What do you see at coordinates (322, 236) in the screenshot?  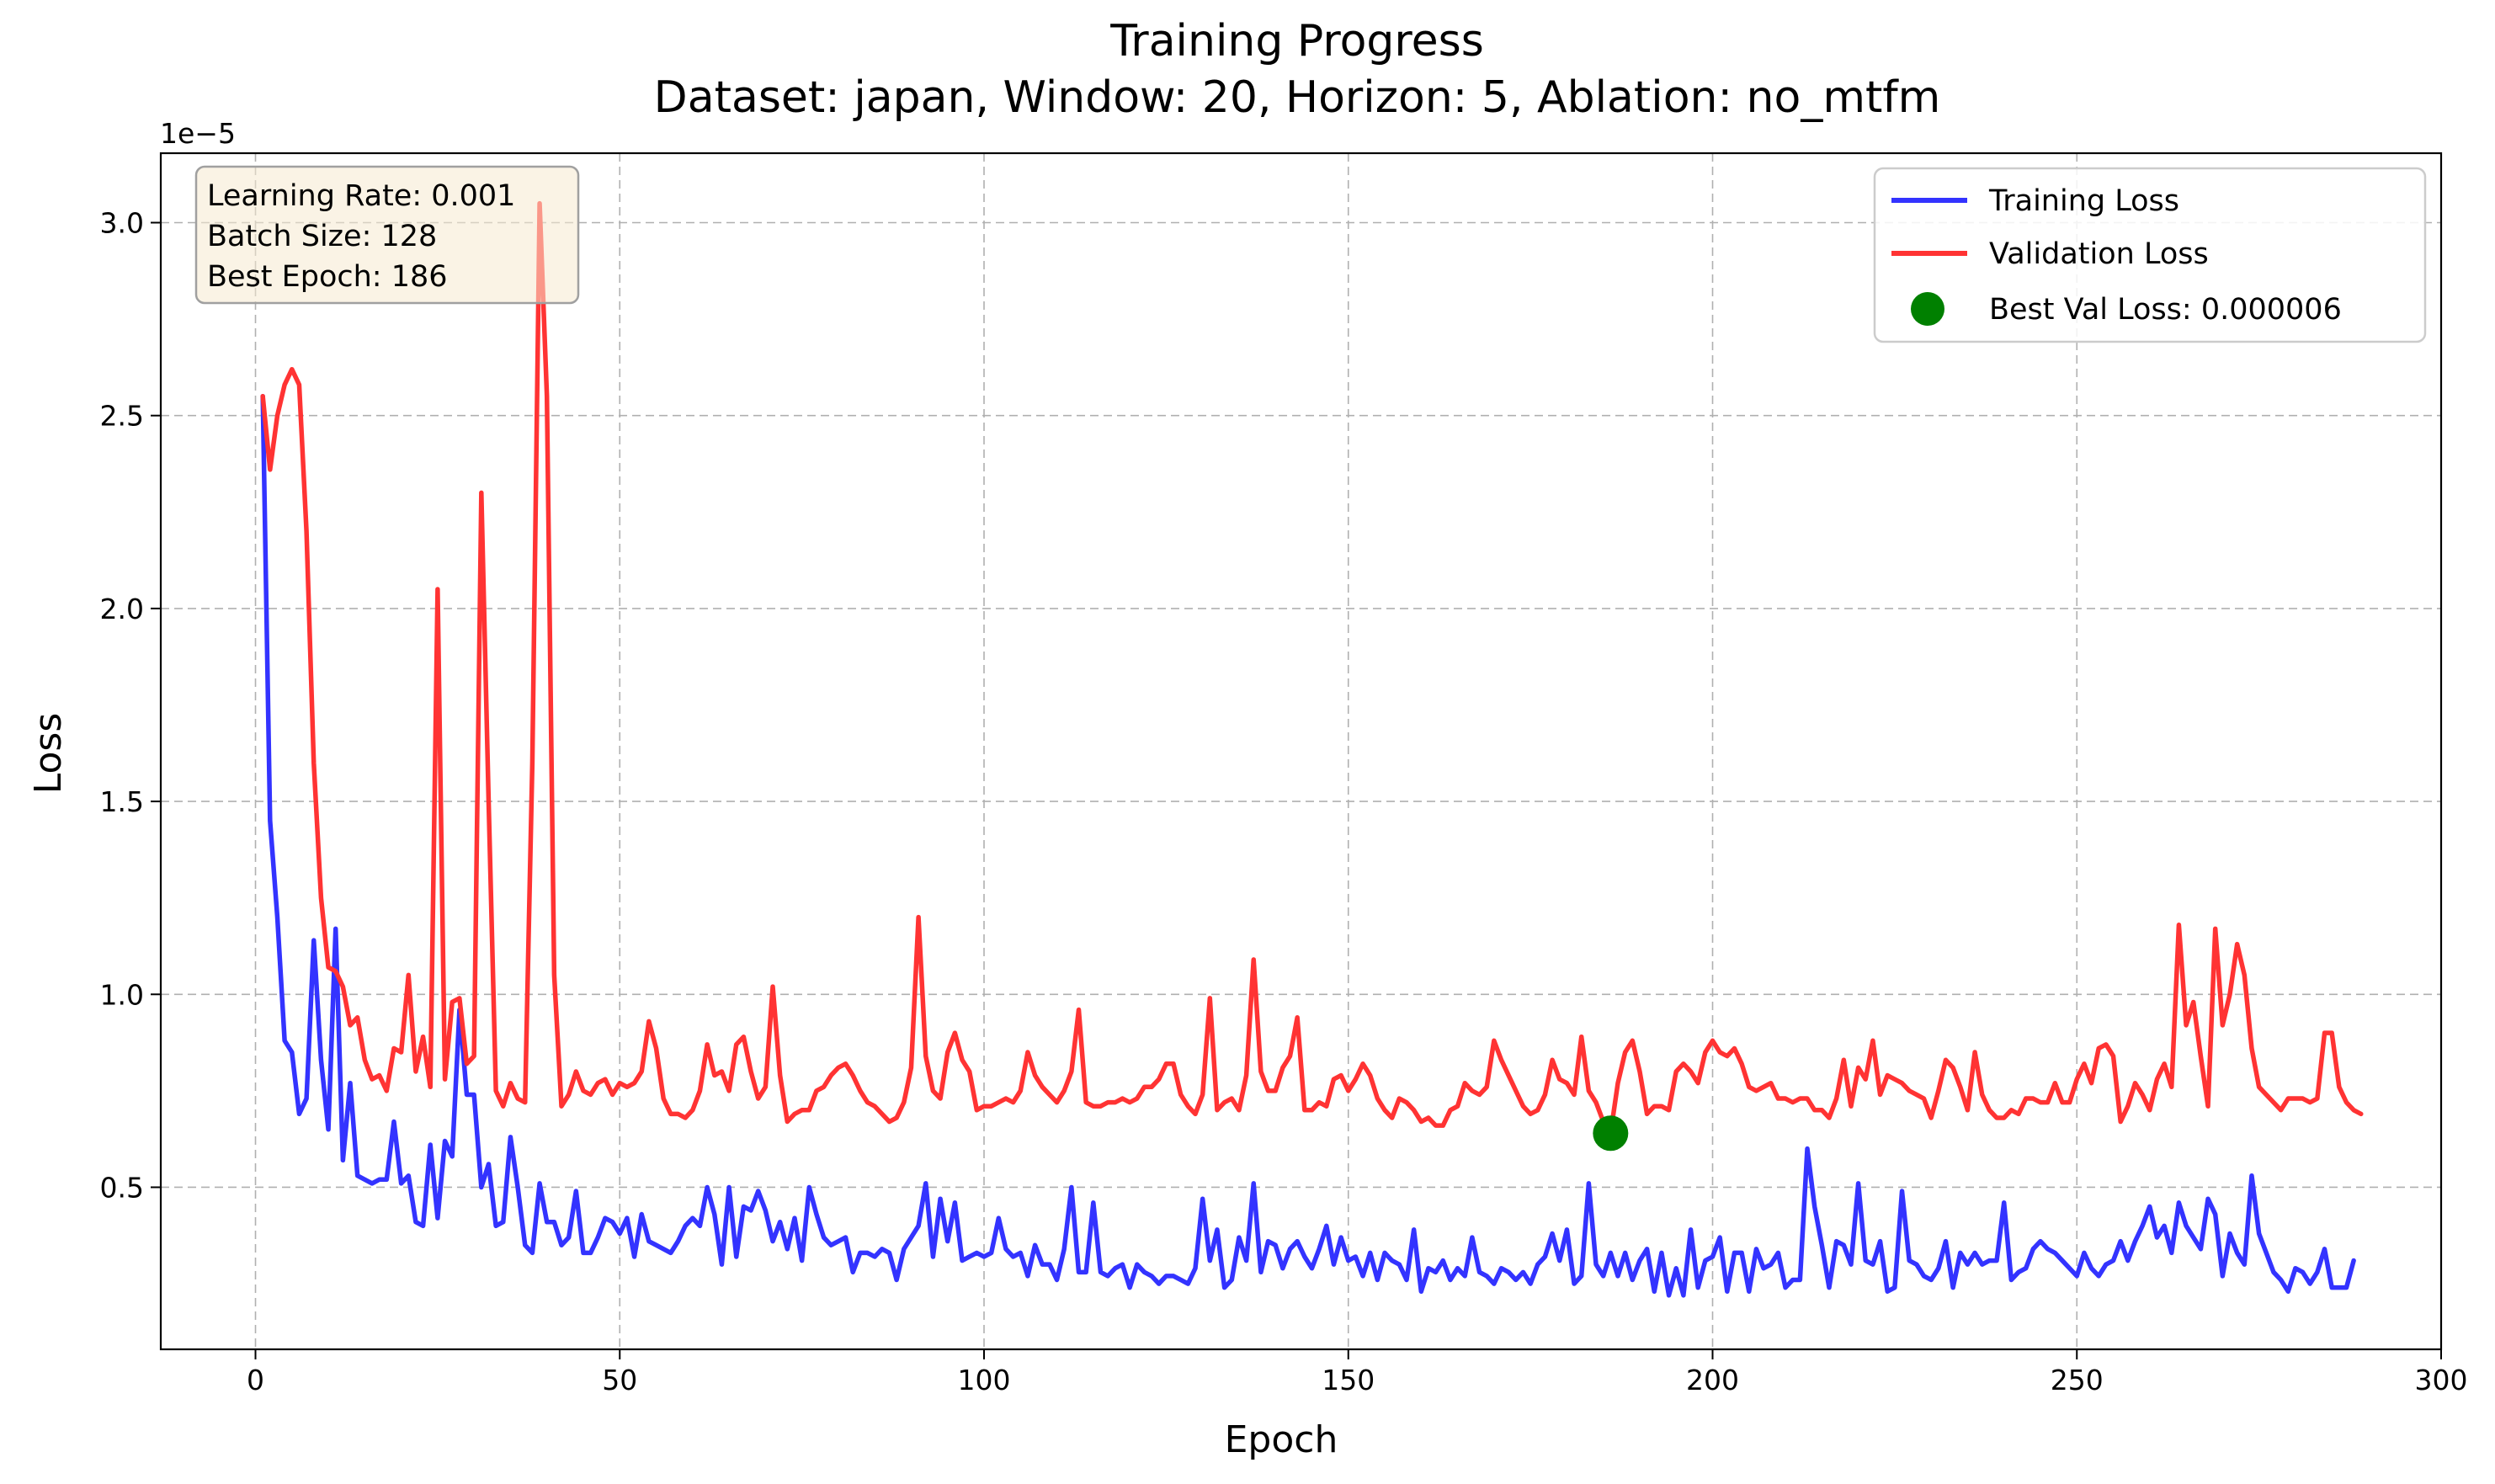 I see `info-batch-size: Batch Size: 128` at bounding box center [322, 236].